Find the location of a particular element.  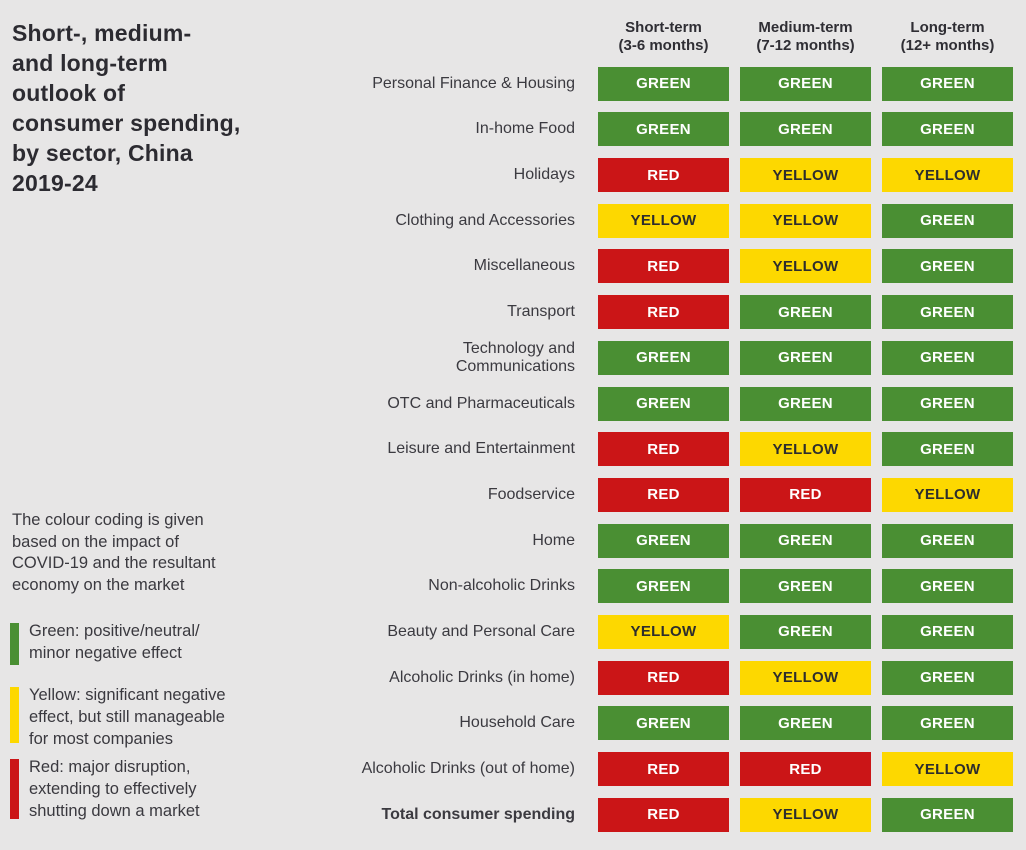

sector-label: In-home Food is located at coordinates (525, 129).